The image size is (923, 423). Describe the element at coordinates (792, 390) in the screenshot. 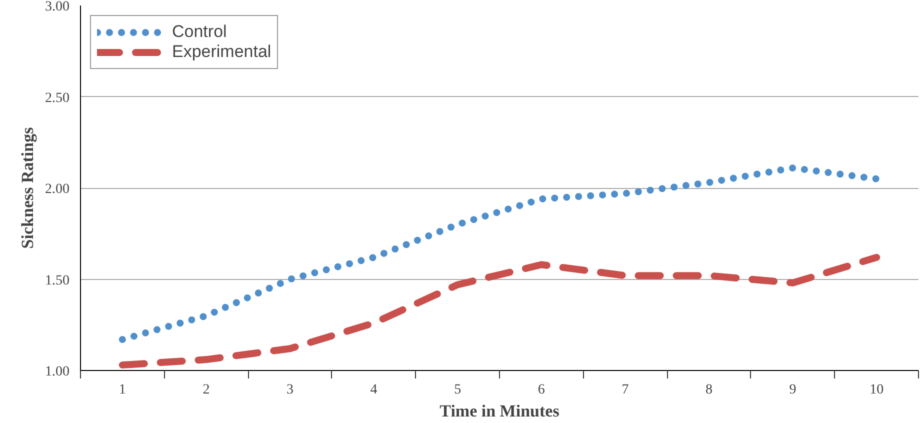

I see `x-tick-label: 9` at that location.